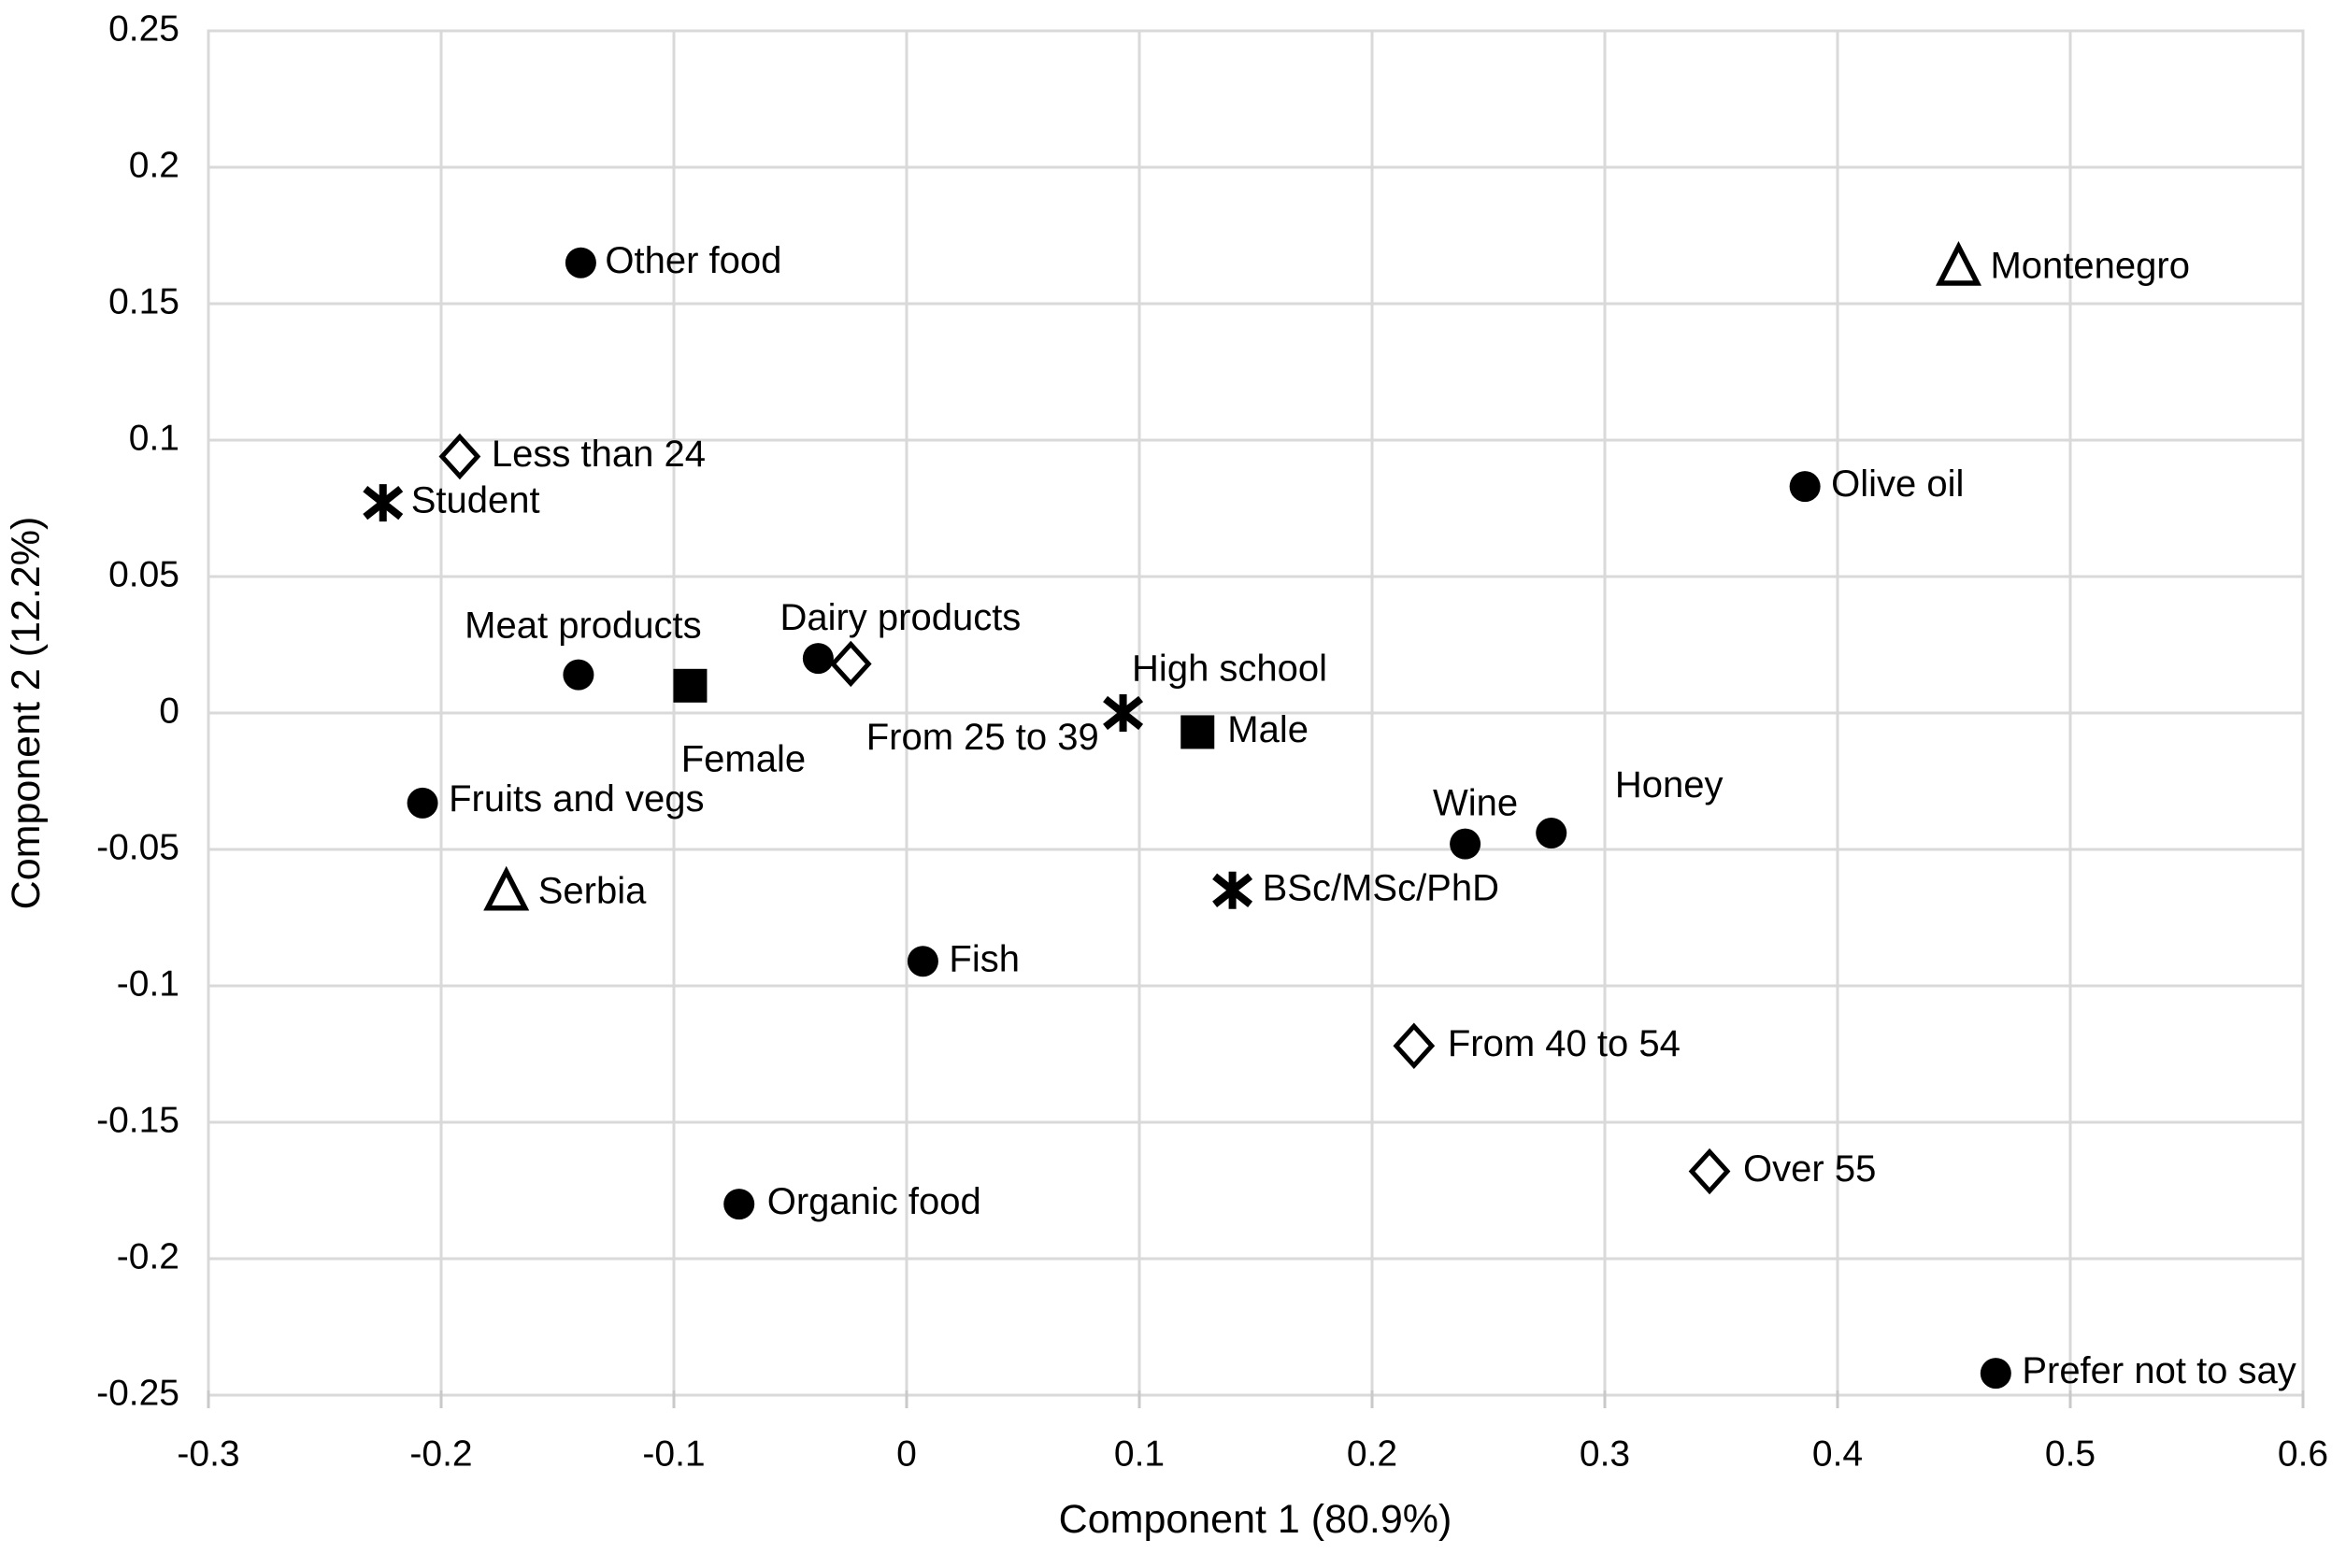  I want to click on point-label: From 25 to 39, so click(982, 737).